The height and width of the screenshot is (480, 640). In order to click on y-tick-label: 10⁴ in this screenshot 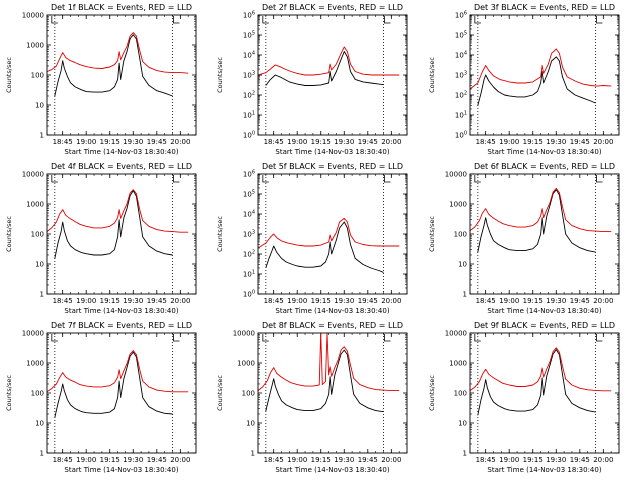, I will do `click(249, 214)`.